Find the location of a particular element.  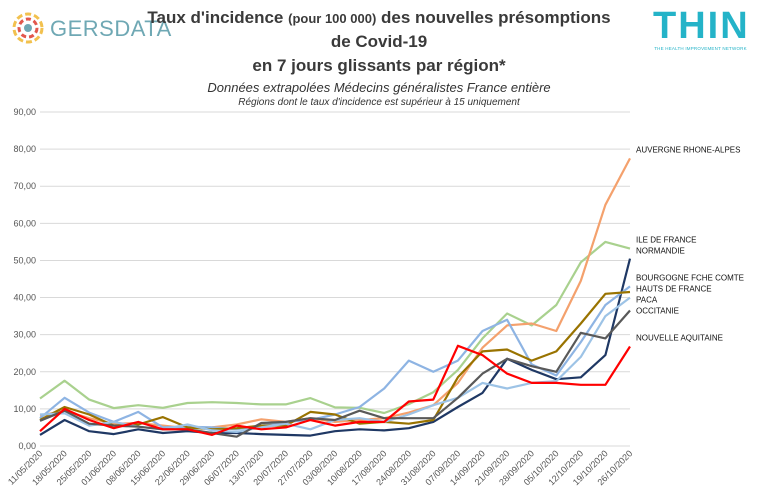

y-tick-label: 90,00 is located at coordinates (24, 112).